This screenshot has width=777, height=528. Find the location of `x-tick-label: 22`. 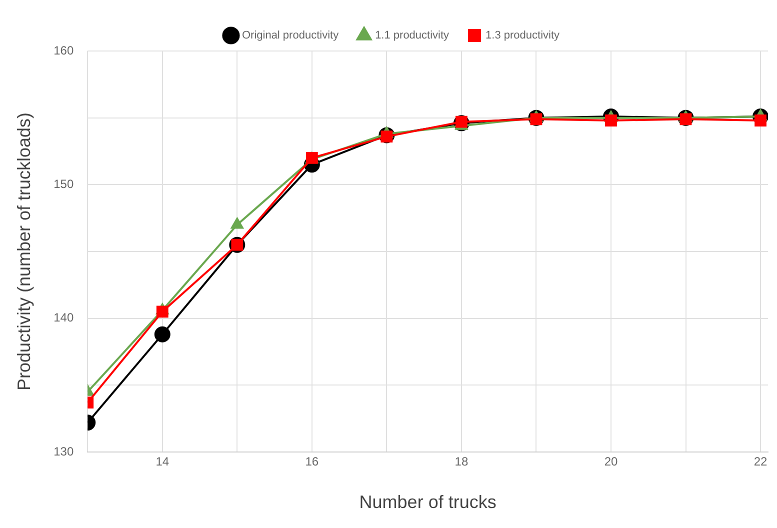

x-tick-label: 22 is located at coordinates (761, 461).